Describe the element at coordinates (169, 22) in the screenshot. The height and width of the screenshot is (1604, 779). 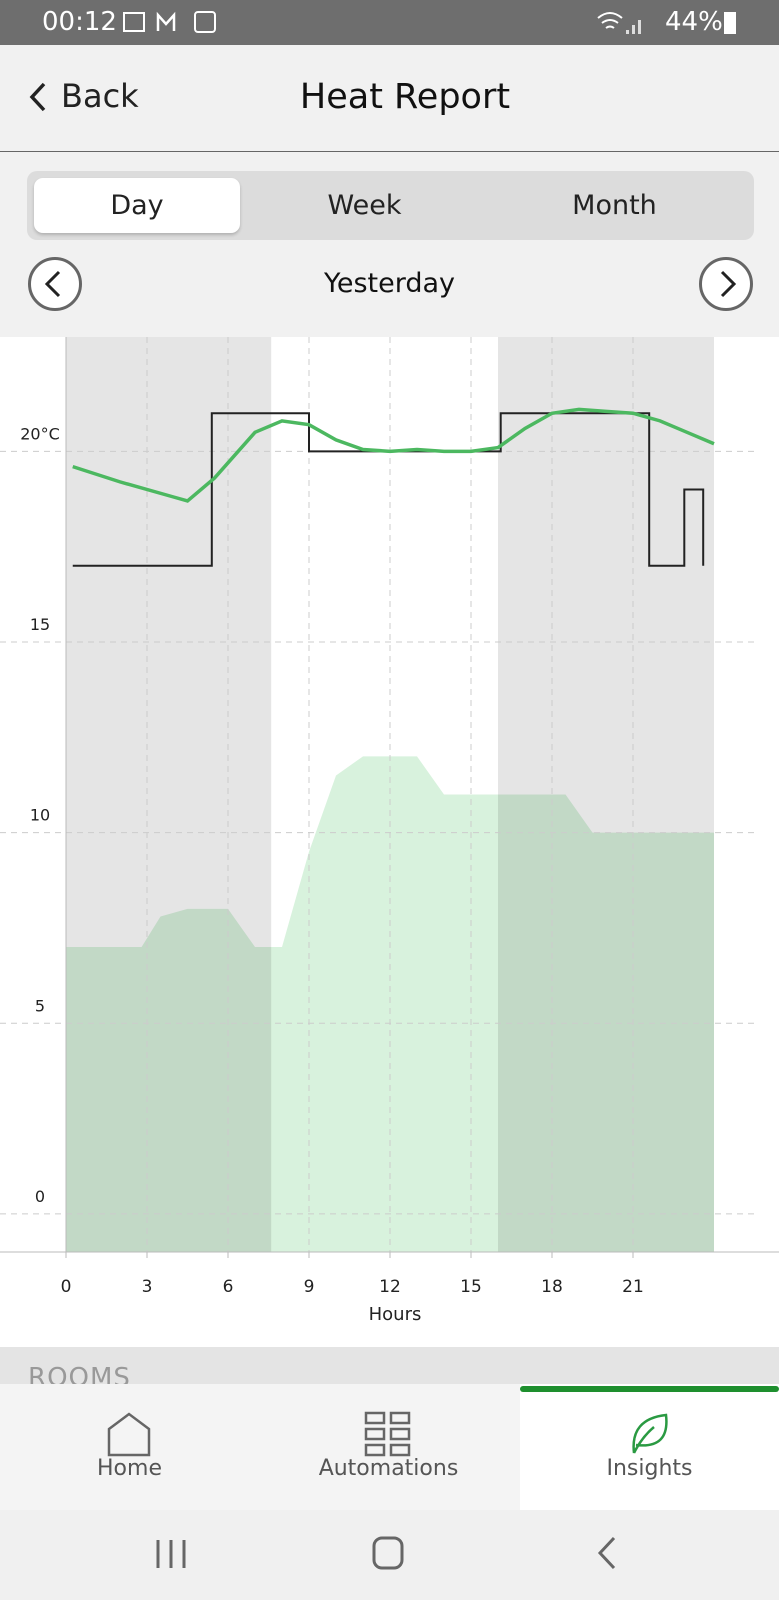
I see `status-icons` at that location.